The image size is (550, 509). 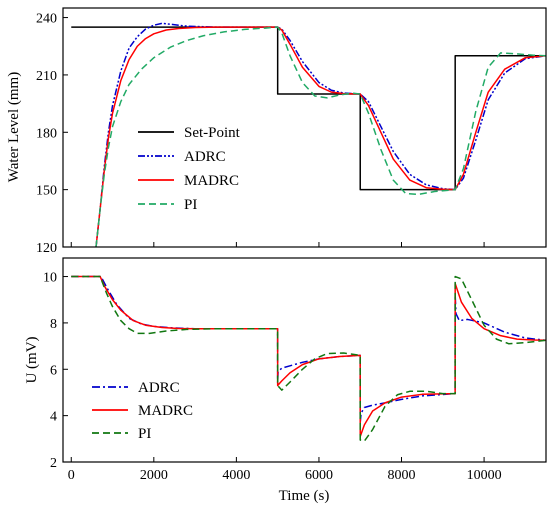 What do you see at coordinates (71, 475) in the screenshot?
I see `control-signal-x-tick-label: 0` at bounding box center [71, 475].